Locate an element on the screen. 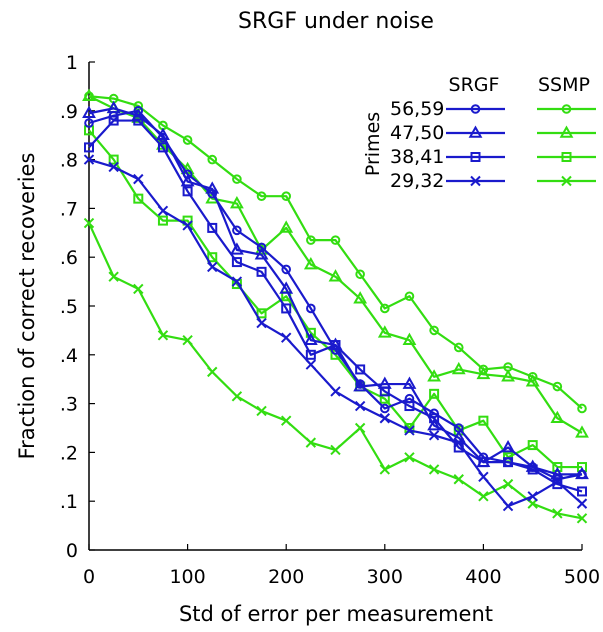 This screenshot has height=632, width=603. legend: SRGF SSMP Primes 56,59 47,50 38,41 29,32 is located at coordinates (479, 133).